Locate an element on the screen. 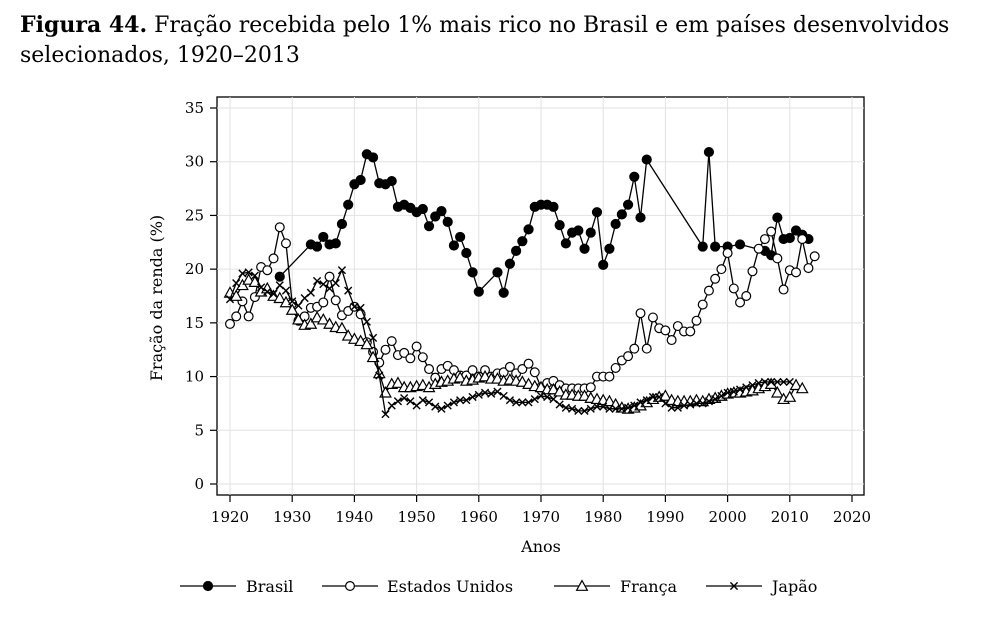 The height and width of the screenshot is (623, 1005). x-axis-title: Anos is located at coordinates (540, 546).